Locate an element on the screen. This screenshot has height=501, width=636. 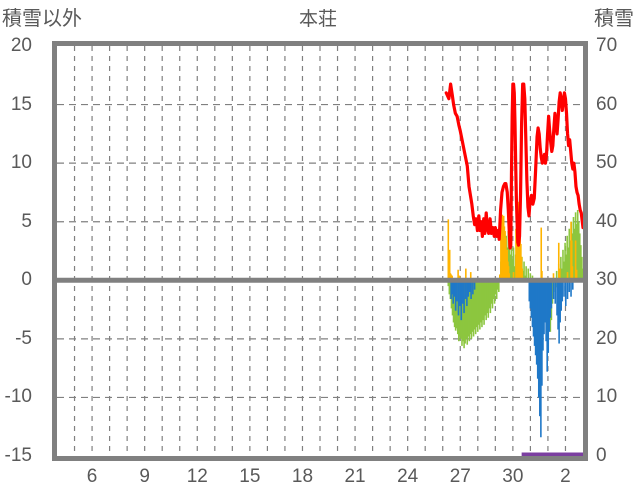
bottom-axis-tick: 15 is located at coordinates (250, 476).